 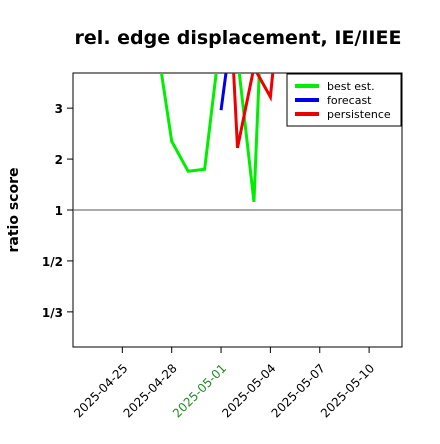 I want to click on plot-area, so click(x=217, y=138).